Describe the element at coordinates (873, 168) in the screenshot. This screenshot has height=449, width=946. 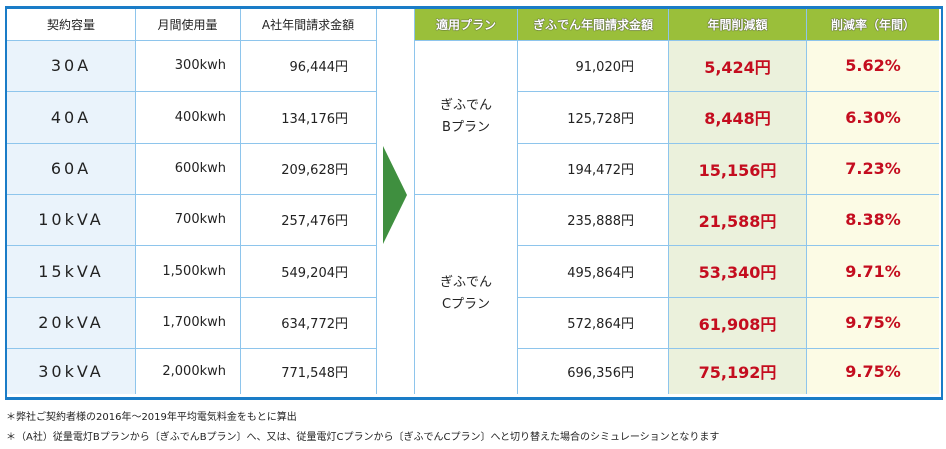
I see `rate-cell: 7.23%` at that location.